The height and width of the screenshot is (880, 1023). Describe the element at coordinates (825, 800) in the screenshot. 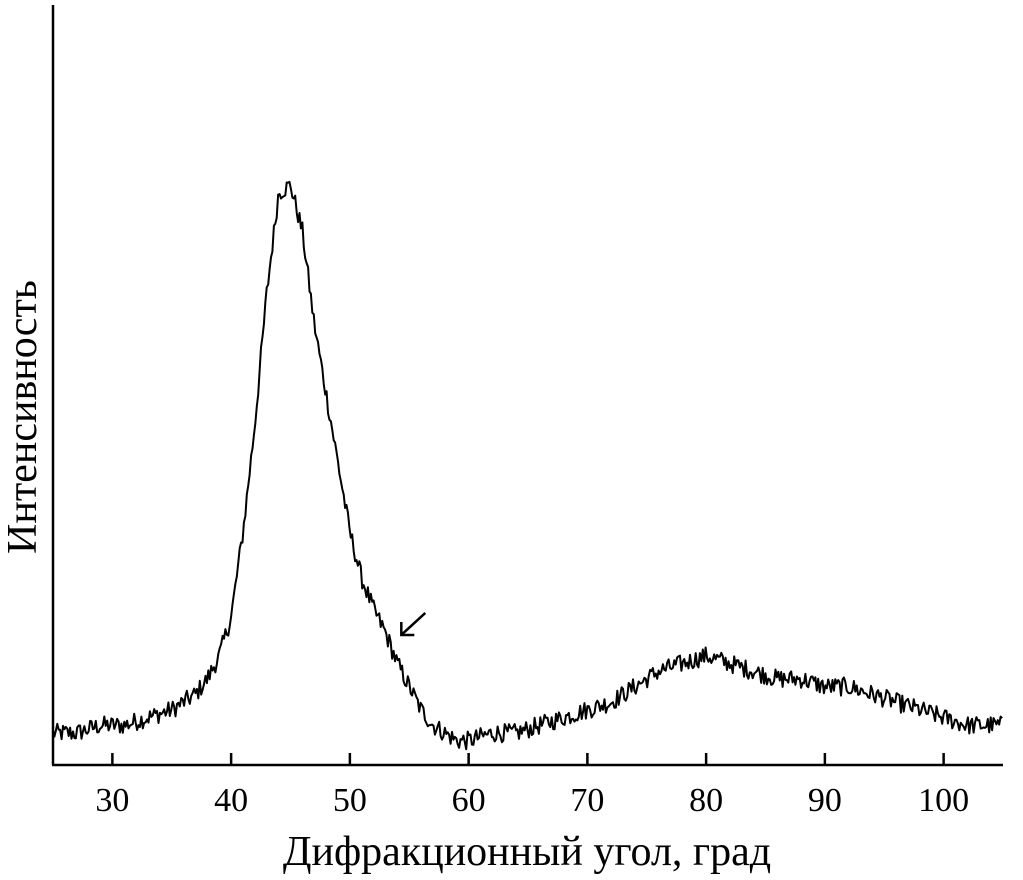

I see `x-tick-label: 90` at that location.